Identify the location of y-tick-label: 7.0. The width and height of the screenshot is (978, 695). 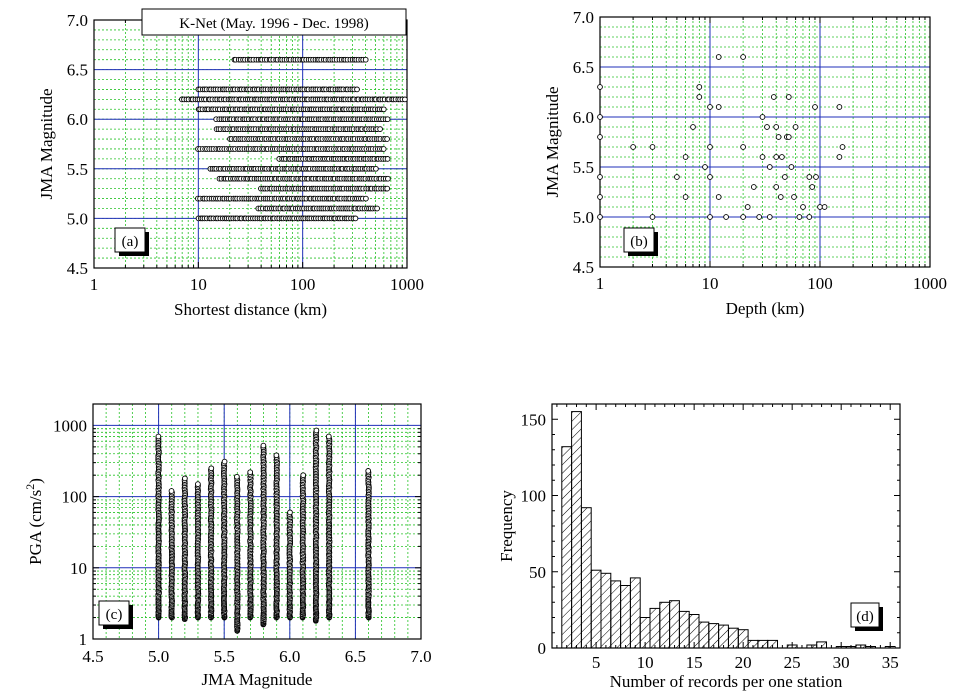
(77, 20).